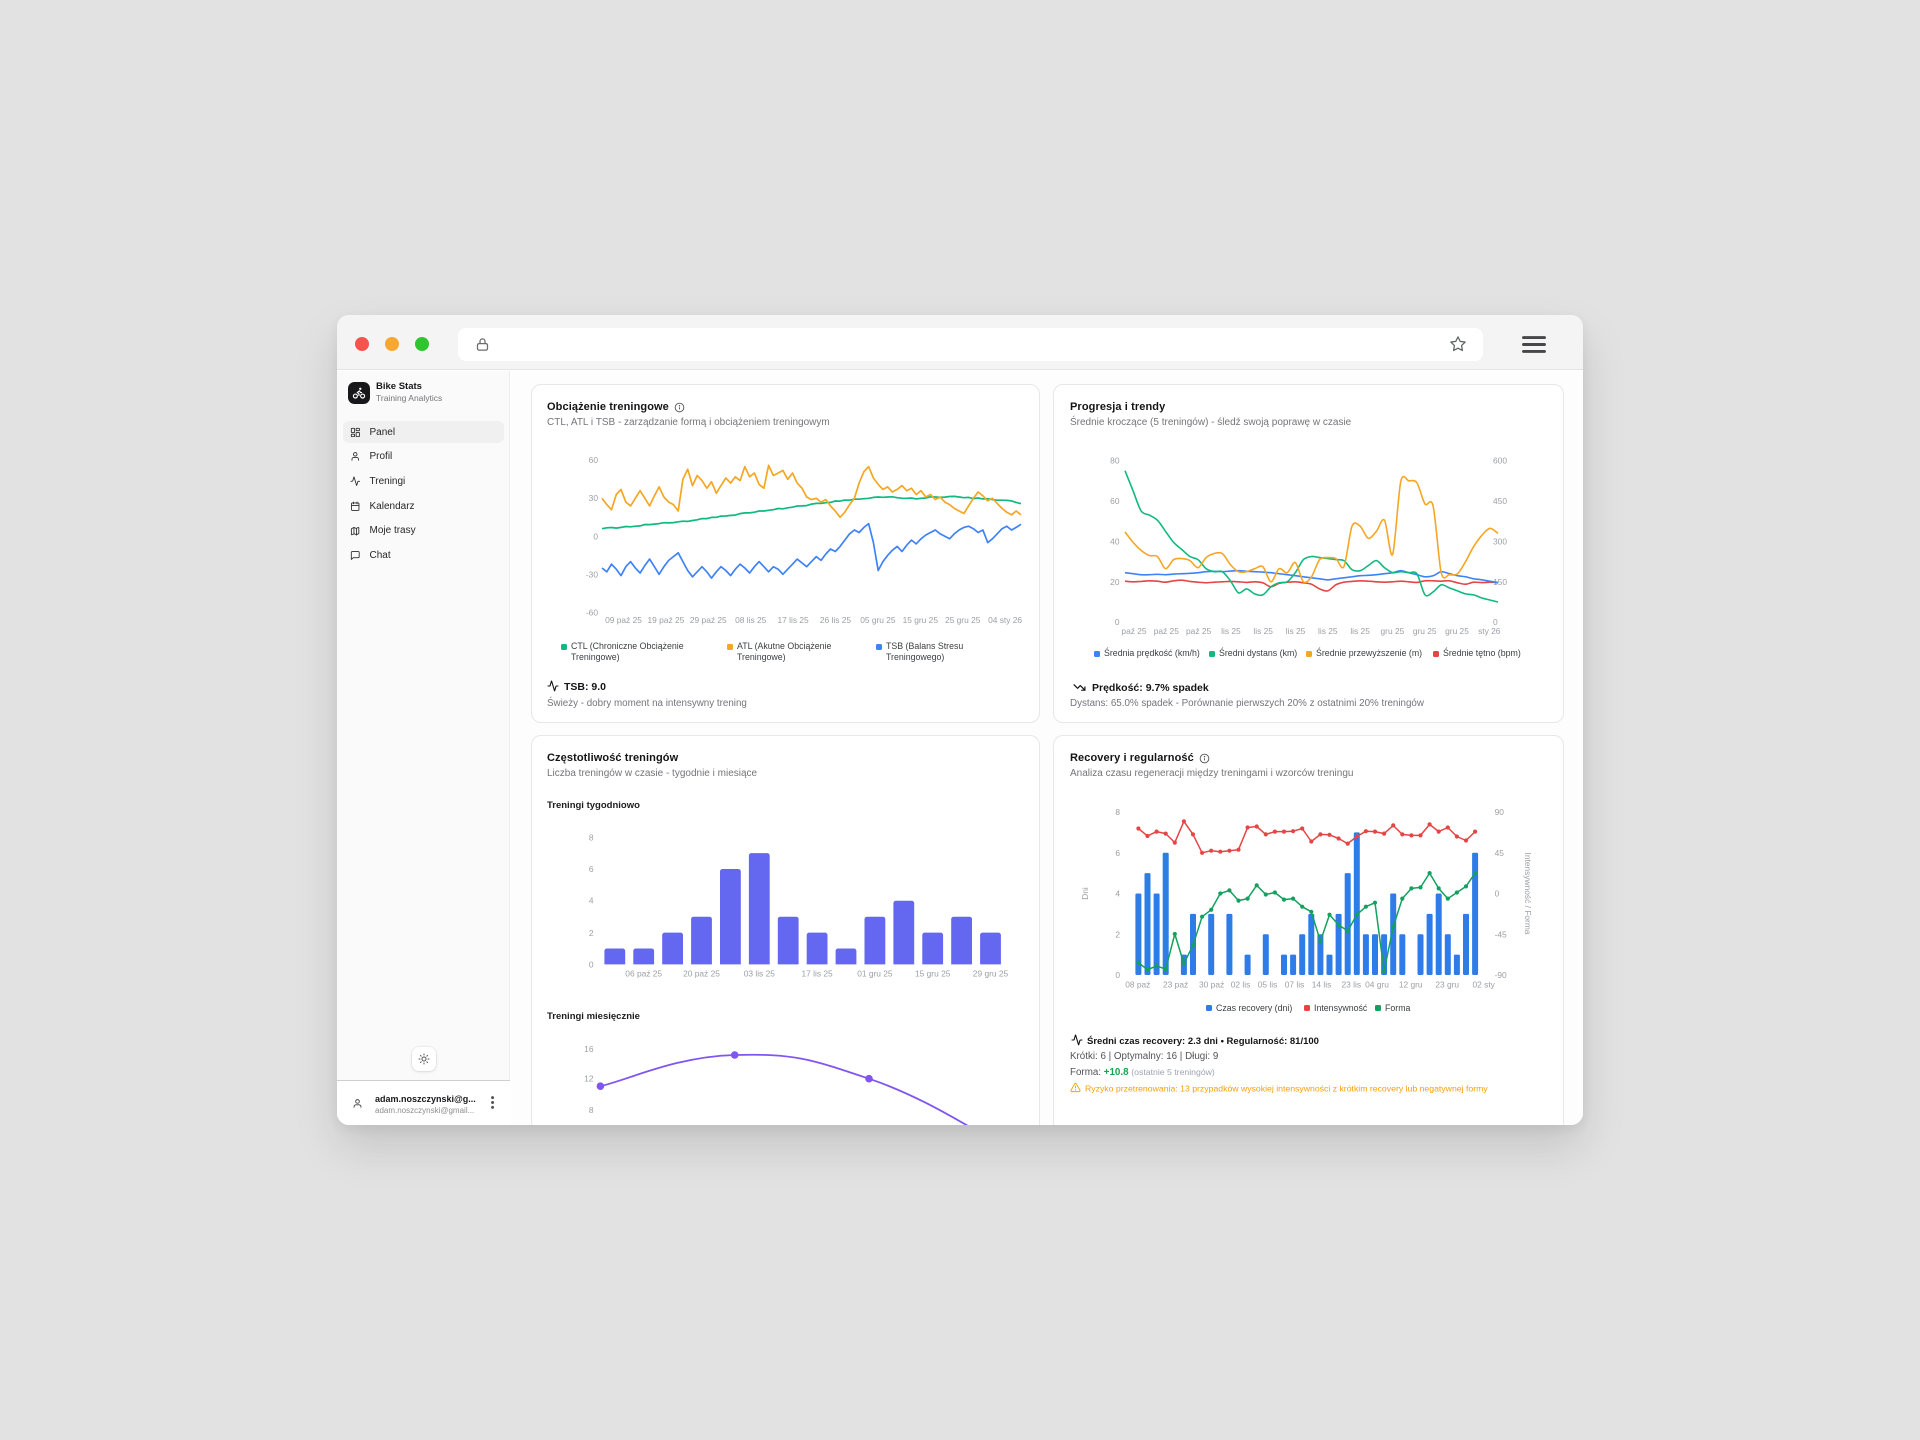 This screenshot has height=1440, width=1920. Describe the element at coordinates (1500, 582) in the screenshot. I see `svg-text: 150` at that location.